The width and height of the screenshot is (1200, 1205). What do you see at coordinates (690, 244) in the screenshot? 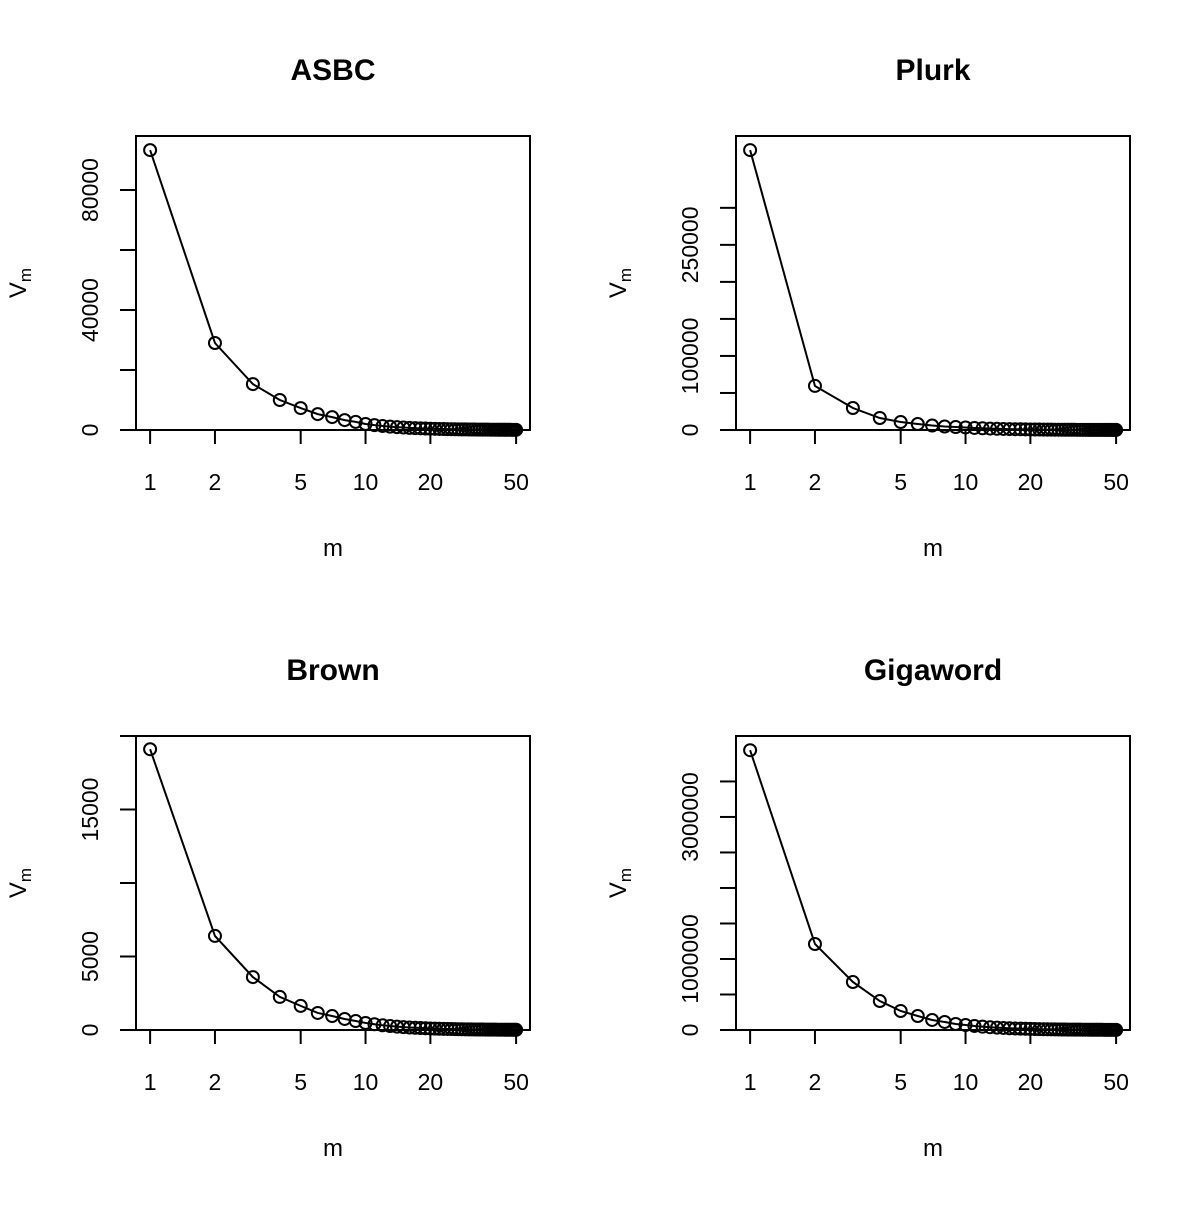
I see `y-tick-label: 250000` at bounding box center [690, 244].